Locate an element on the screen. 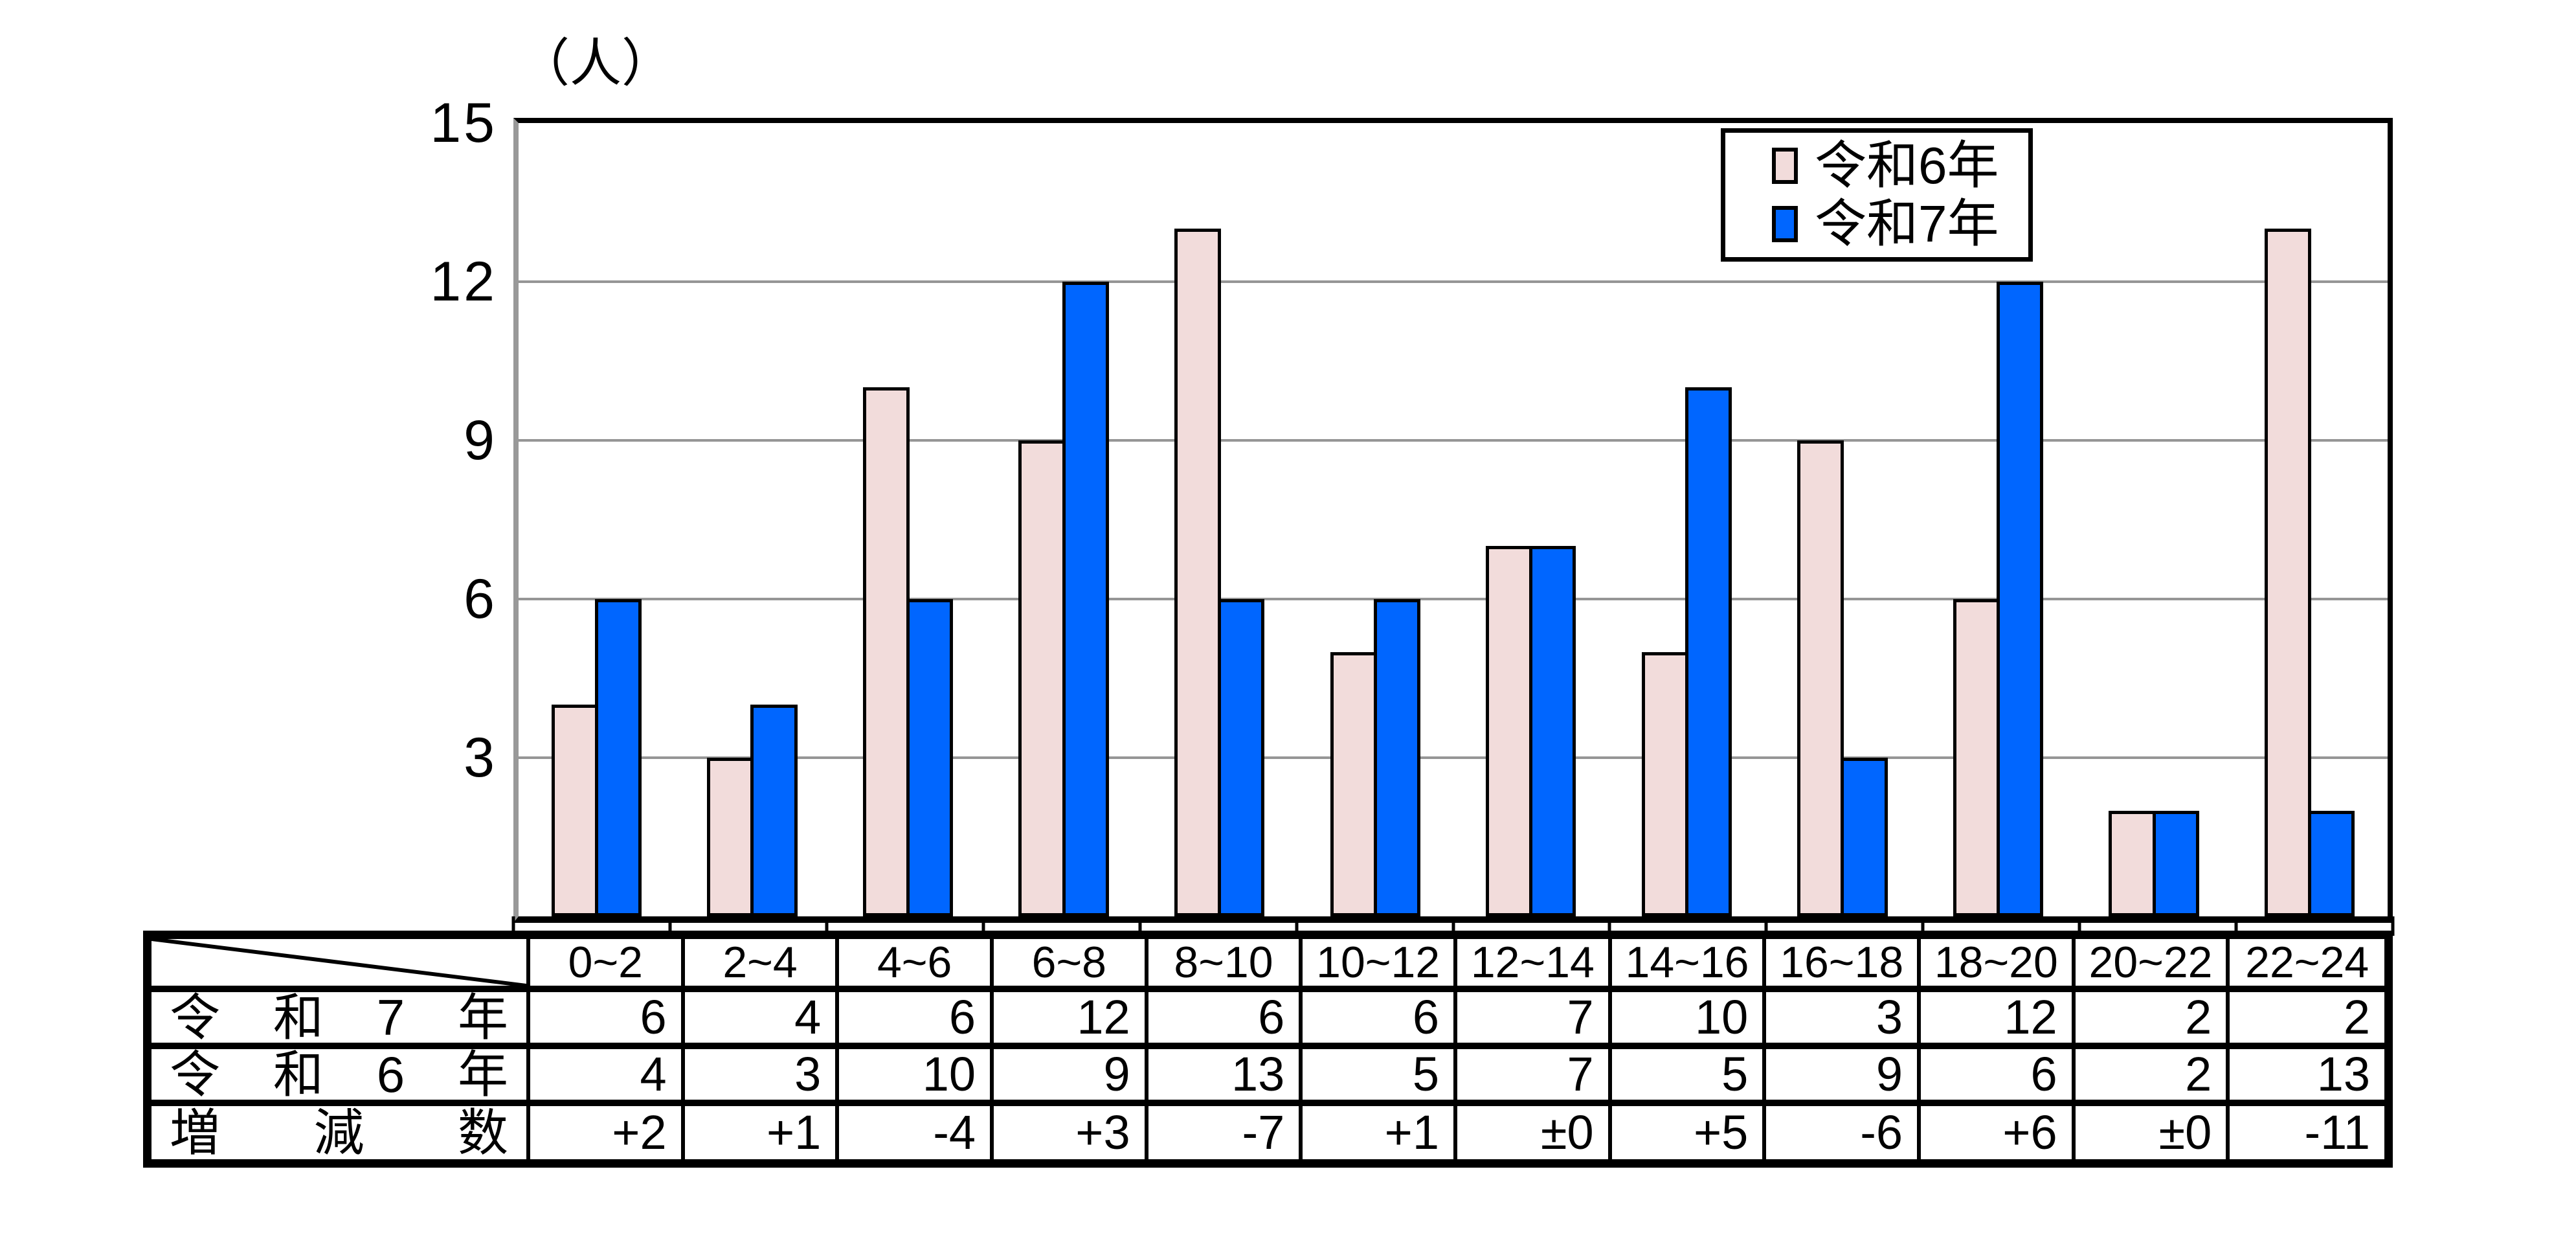 This screenshot has width=2576, height=1235. table-value-r1-c5: 5 is located at coordinates (1380, 1077).